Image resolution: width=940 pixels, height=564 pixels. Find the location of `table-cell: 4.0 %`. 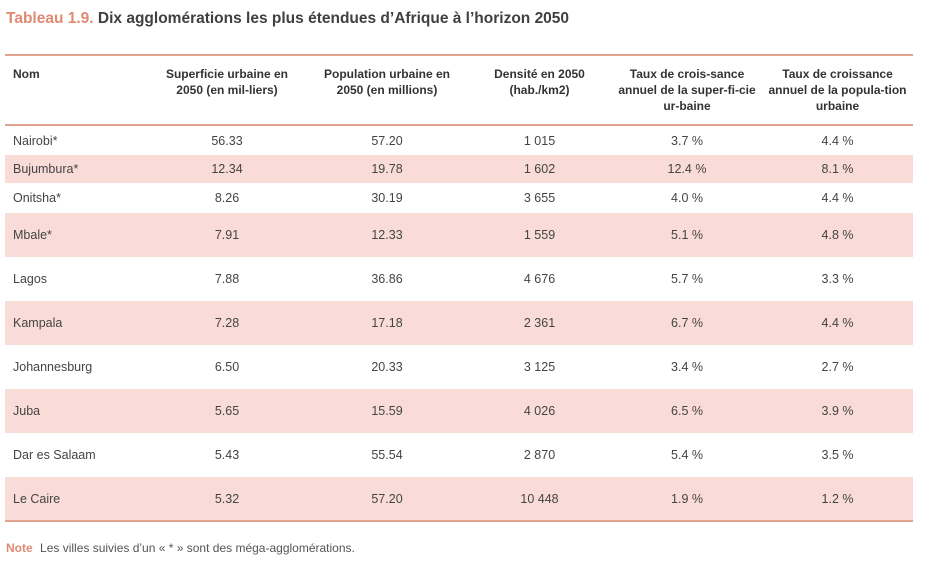

table-cell: 4.0 % is located at coordinates (687, 198).